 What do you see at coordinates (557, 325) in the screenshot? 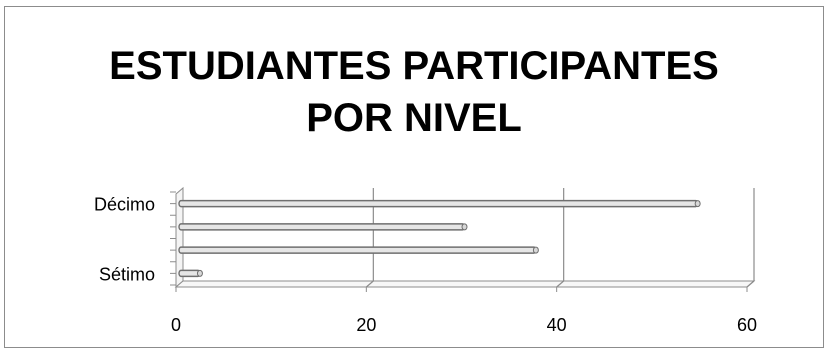
I see `x-tick-label-2: 40` at bounding box center [557, 325].